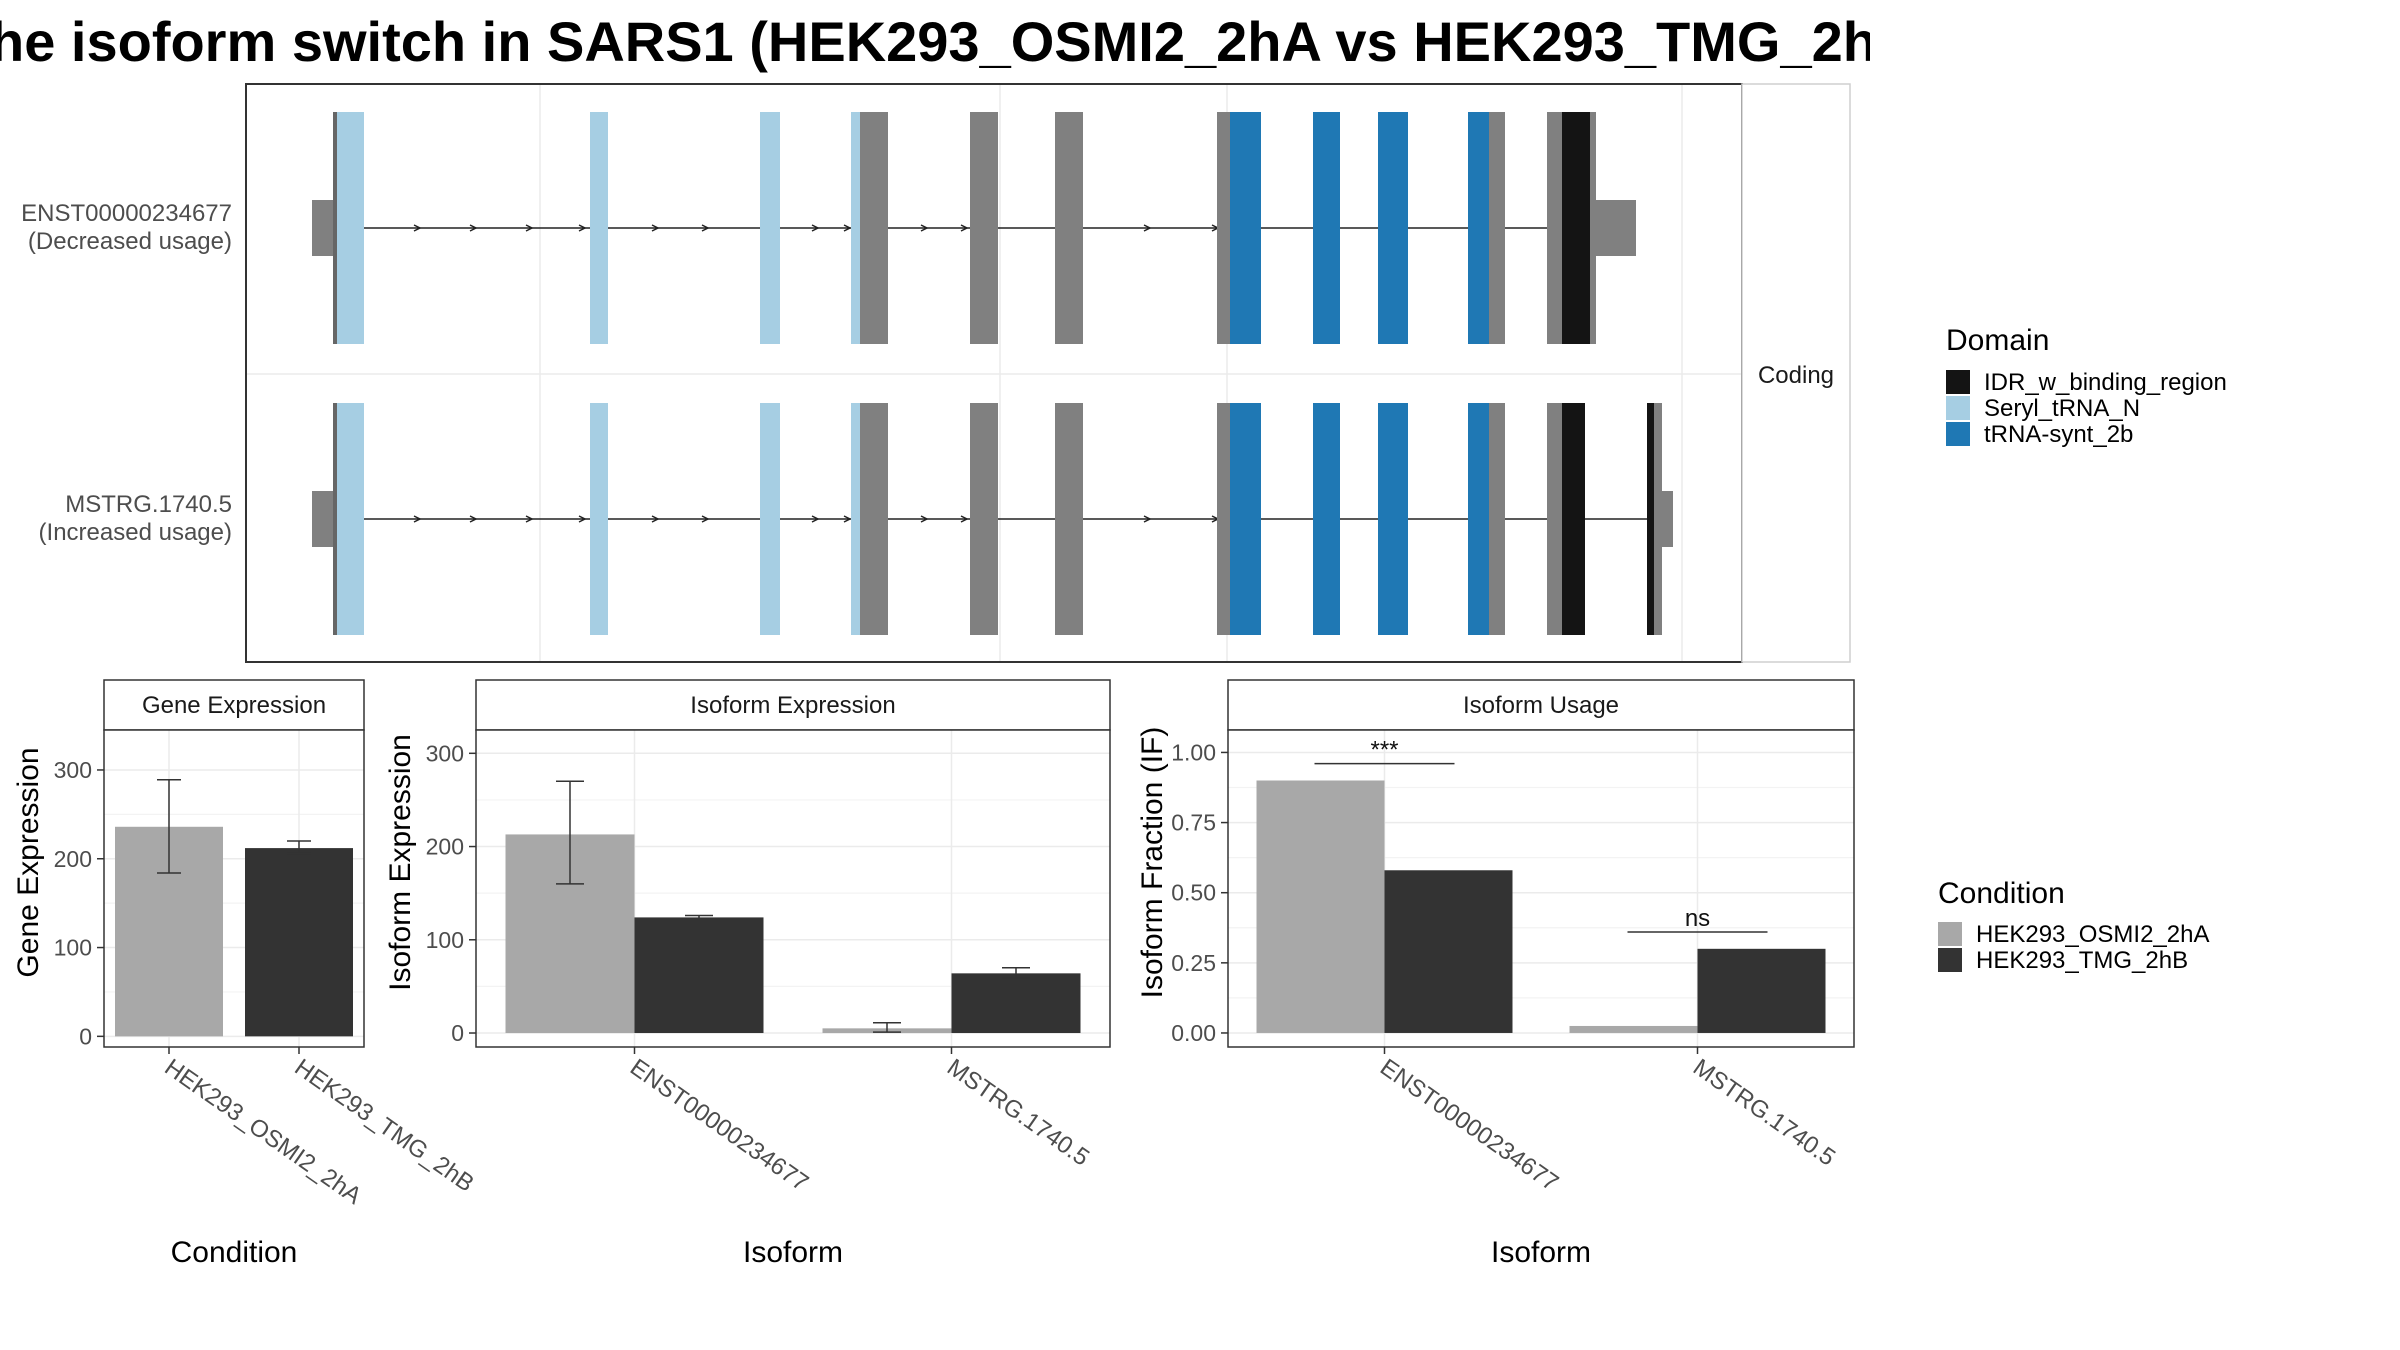  What do you see at coordinates (1193, 963) in the screenshot?
I see `y-tick-label: 0.25` at bounding box center [1193, 963].